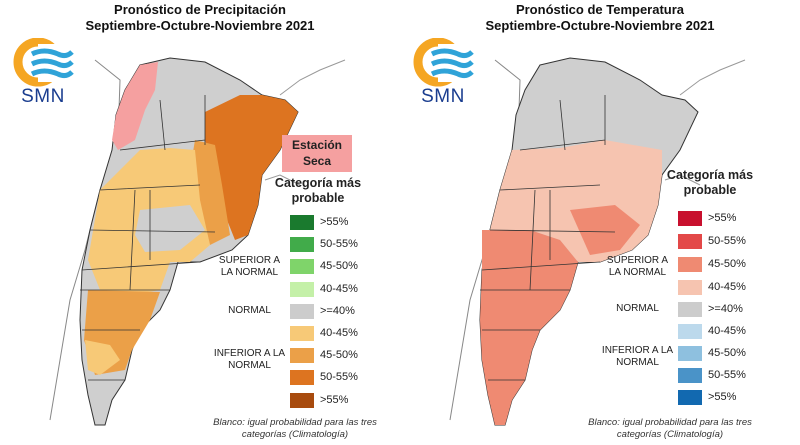  Describe the element at coordinates (529, 327) in the screenshot. I see `temp-above-45-50-region` at that location.